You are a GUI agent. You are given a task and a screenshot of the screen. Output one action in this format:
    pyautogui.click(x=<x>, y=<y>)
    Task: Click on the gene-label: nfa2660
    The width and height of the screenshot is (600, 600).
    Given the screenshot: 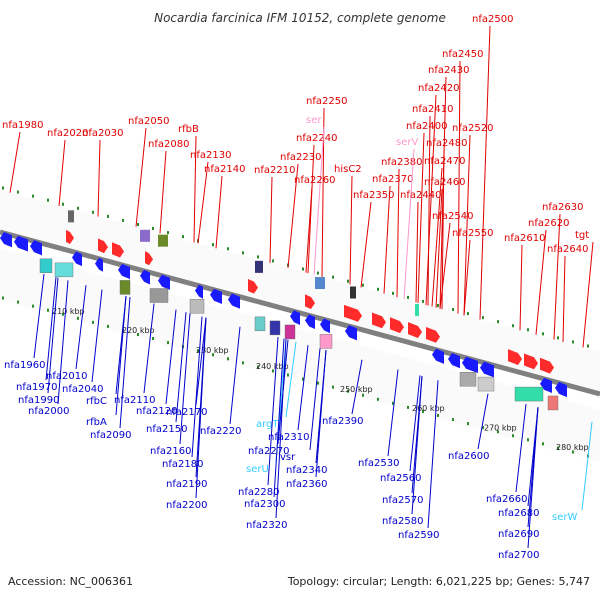 What is the action you would take?
    pyautogui.click(x=506, y=499)
    